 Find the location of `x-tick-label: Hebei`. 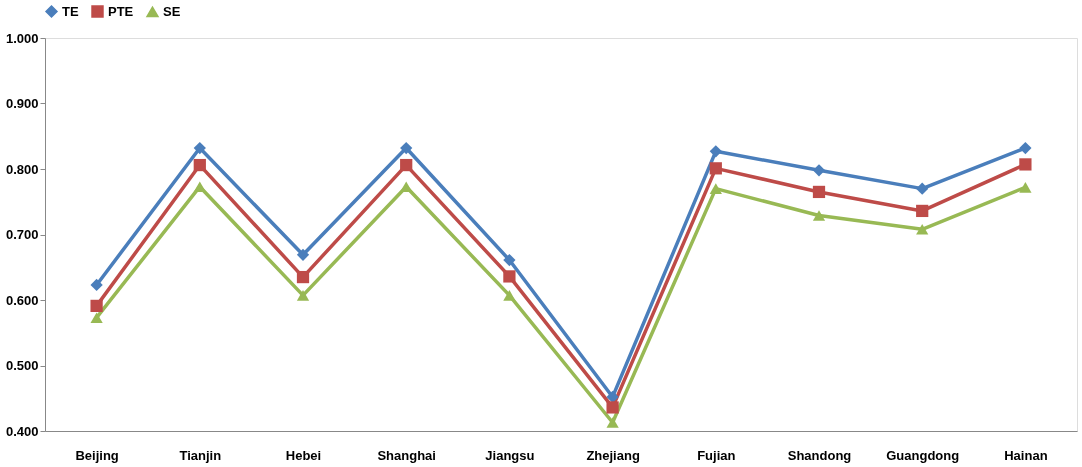

x-tick-label: Hebei is located at coordinates (303, 455).